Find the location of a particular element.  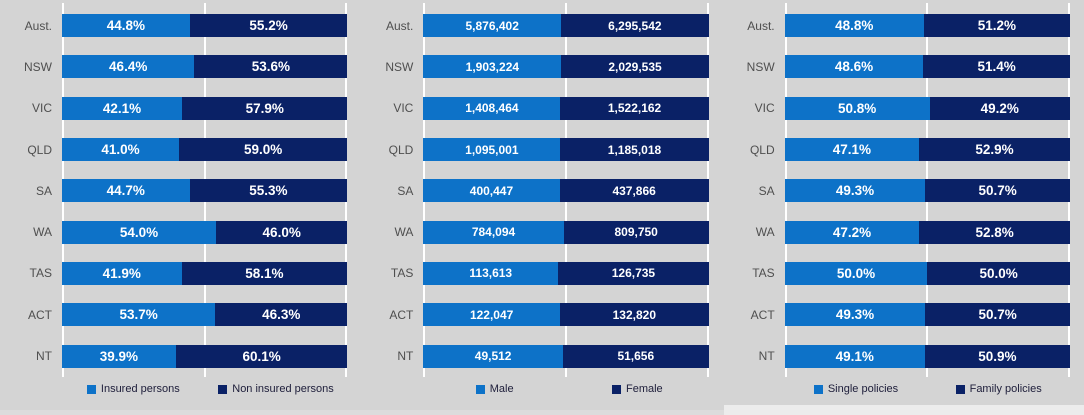

bar-value-label: 46.3% is located at coordinates (281, 315).